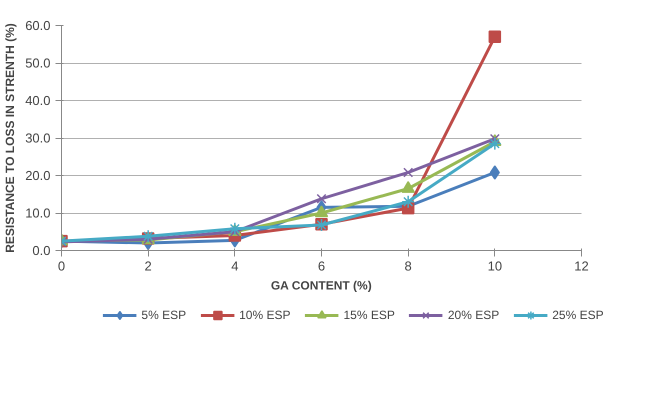 Image resolution: width=671 pixels, height=405 pixels. I want to click on x-tick-label: 6, so click(322, 266).